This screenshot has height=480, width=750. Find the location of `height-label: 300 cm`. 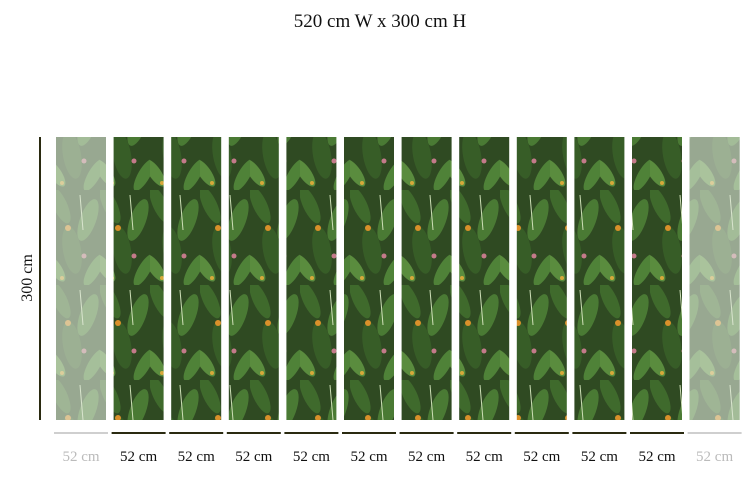

height-label: 300 cm is located at coordinates (27, 278).